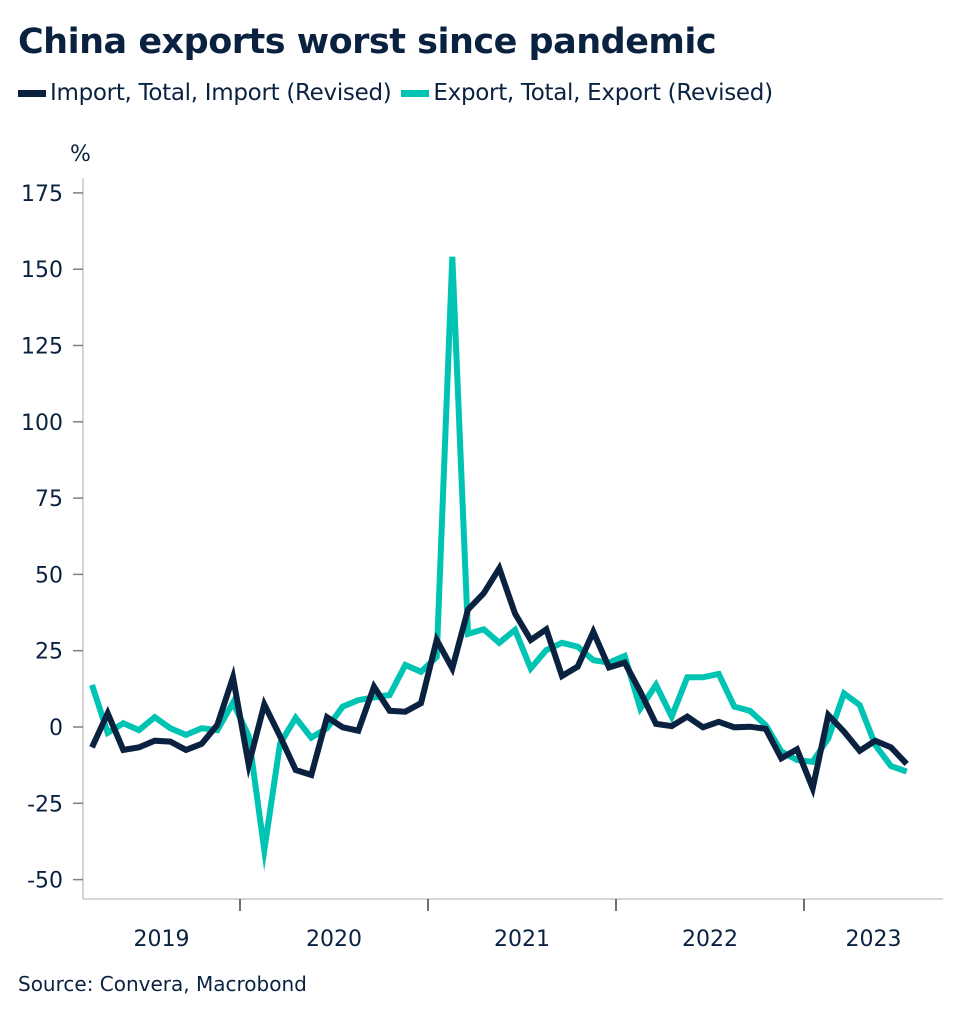  What do you see at coordinates (710, 939) in the screenshot?
I see `x-tick-label: 2022` at bounding box center [710, 939].